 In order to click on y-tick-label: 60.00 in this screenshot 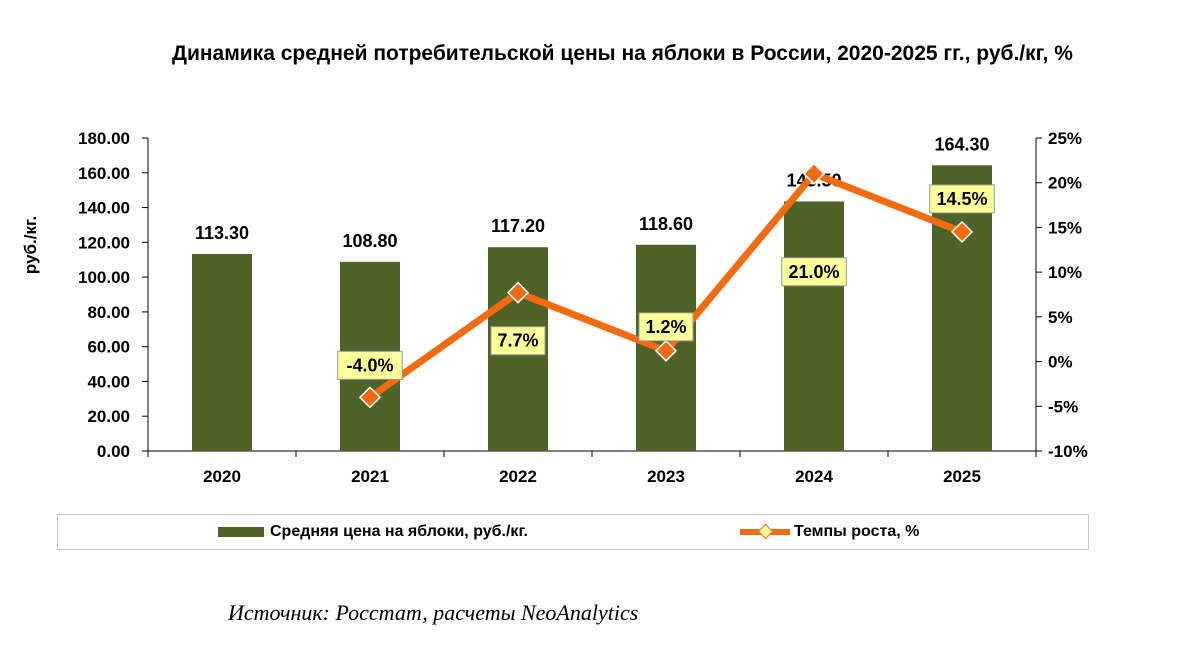, I will do `click(108, 347)`.